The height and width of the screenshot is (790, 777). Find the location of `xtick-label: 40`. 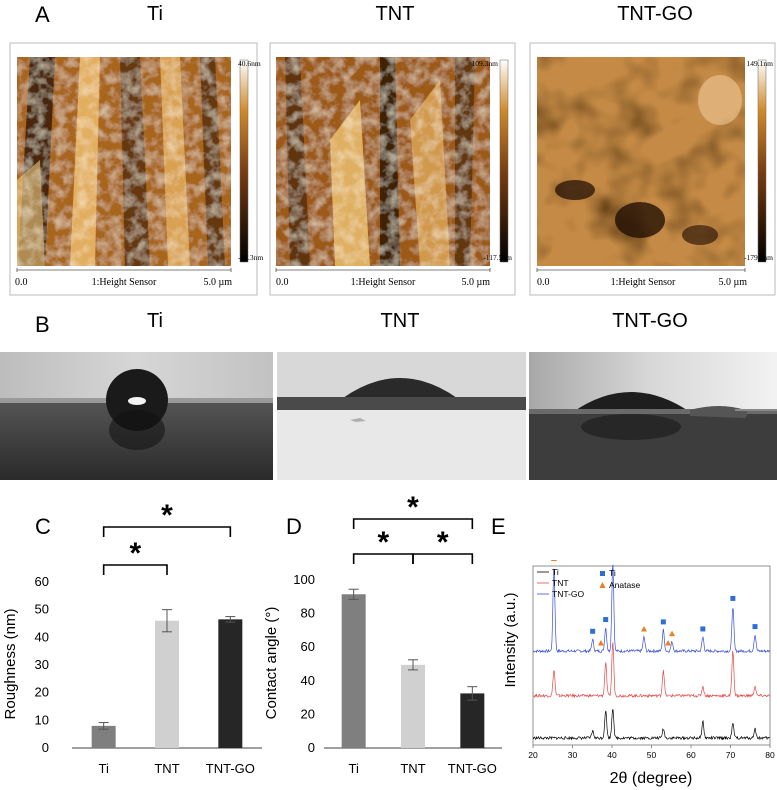

xtick-label: 40 is located at coordinates (612, 755).